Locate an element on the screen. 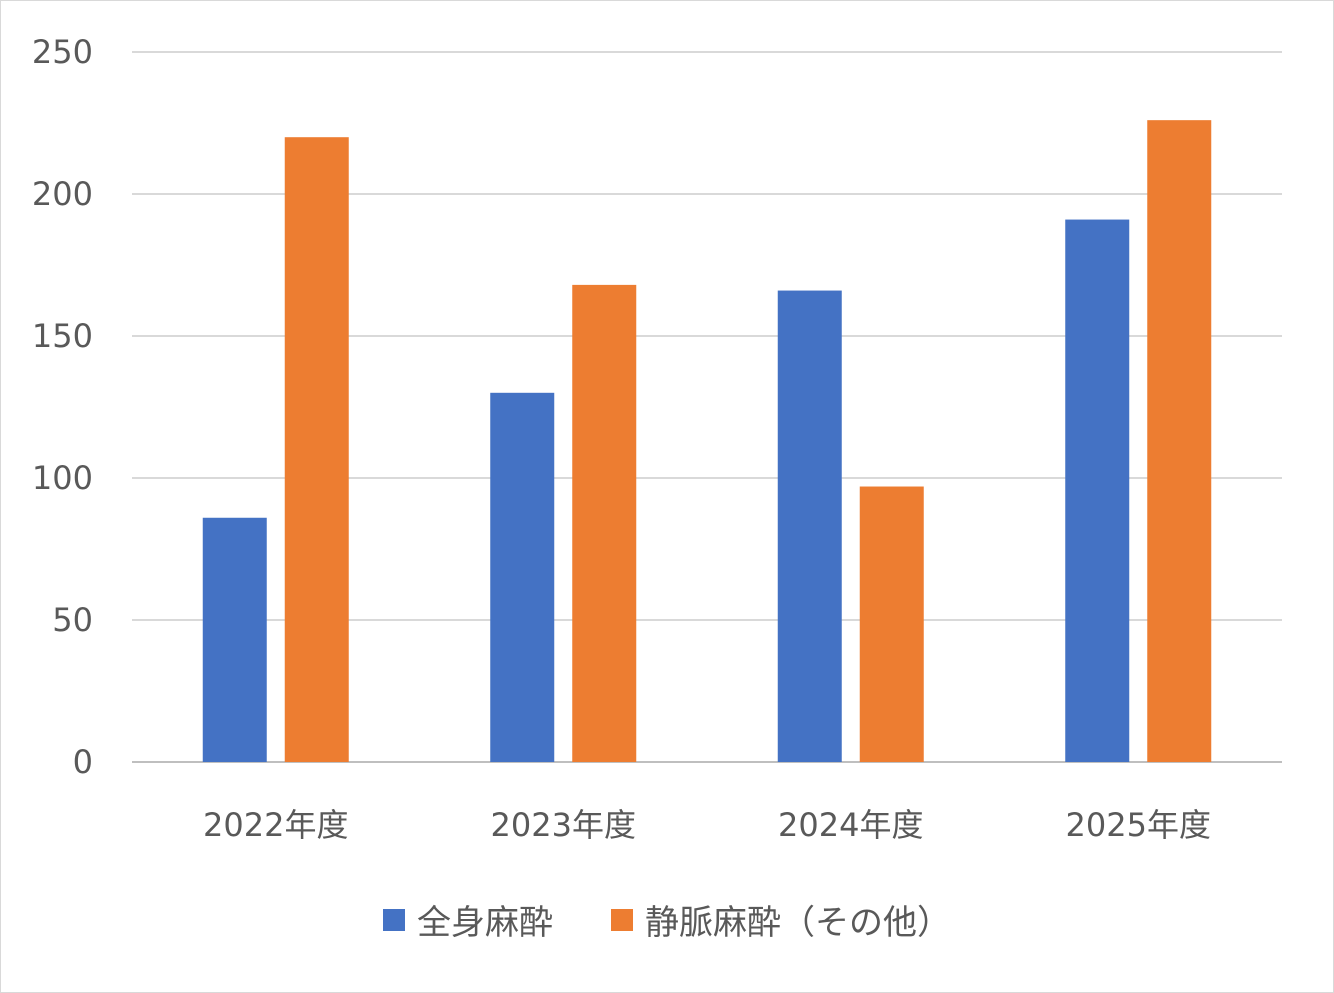 This screenshot has width=1334, height=993. bar-series-1-2023年度 is located at coordinates (604, 523).